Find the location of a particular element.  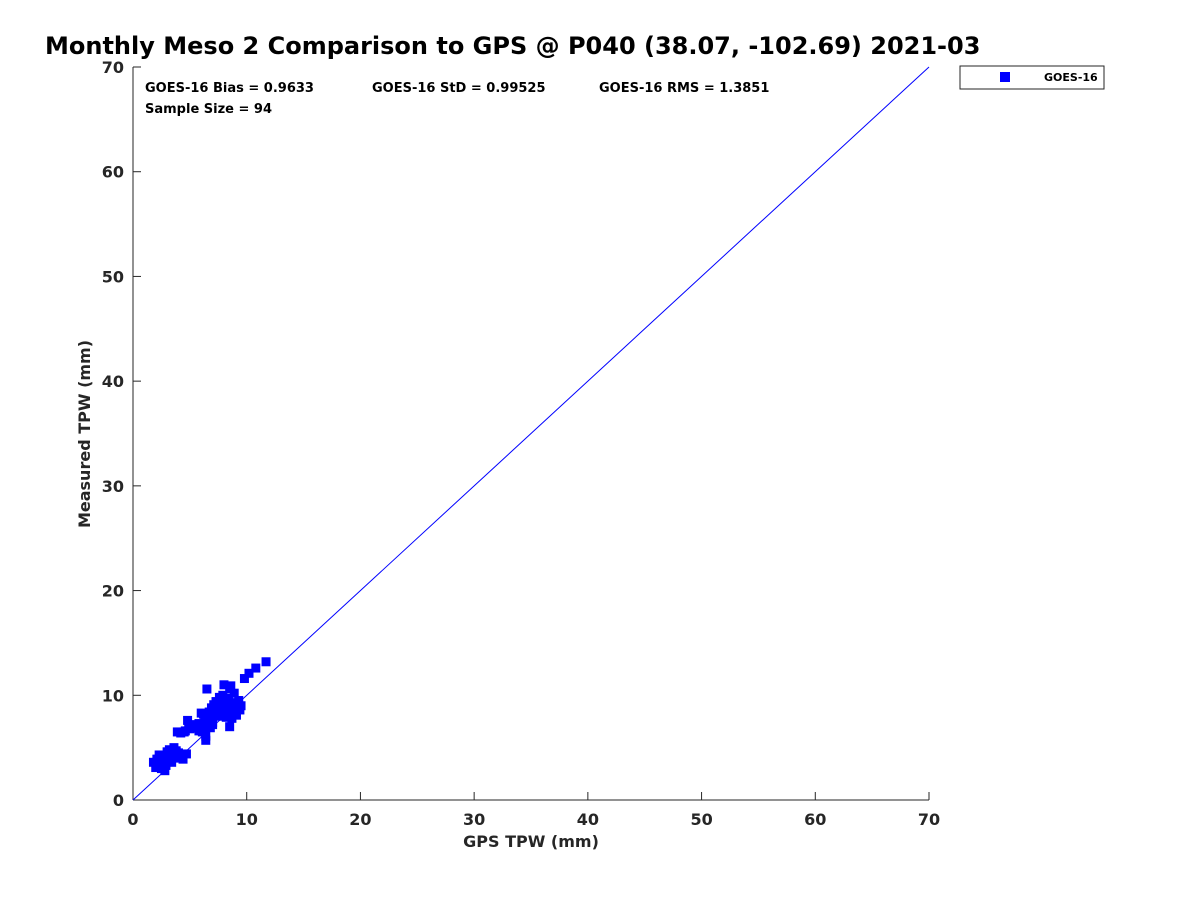

x-axis-label: GPS TPW (mm) is located at coordinates (531, 841).